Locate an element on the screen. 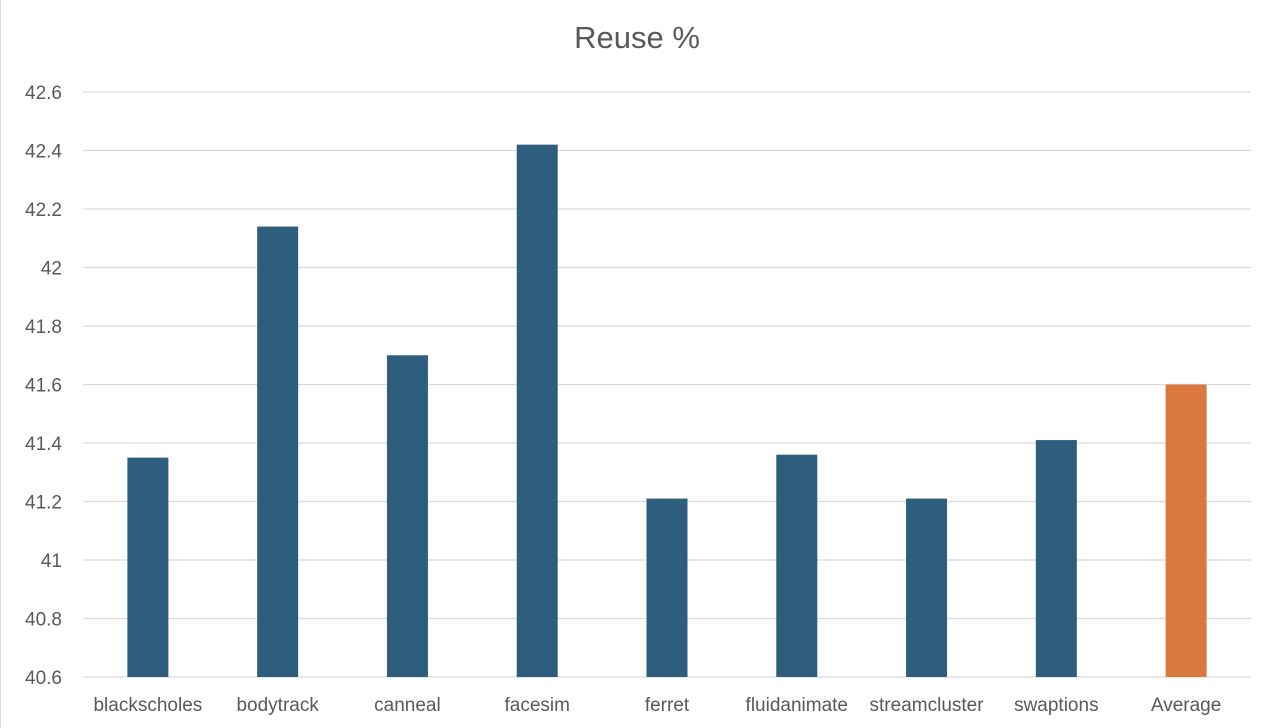 This screenshot has height=728, width=1272. x-category-label: facesim is located at coordinates (536, 705).